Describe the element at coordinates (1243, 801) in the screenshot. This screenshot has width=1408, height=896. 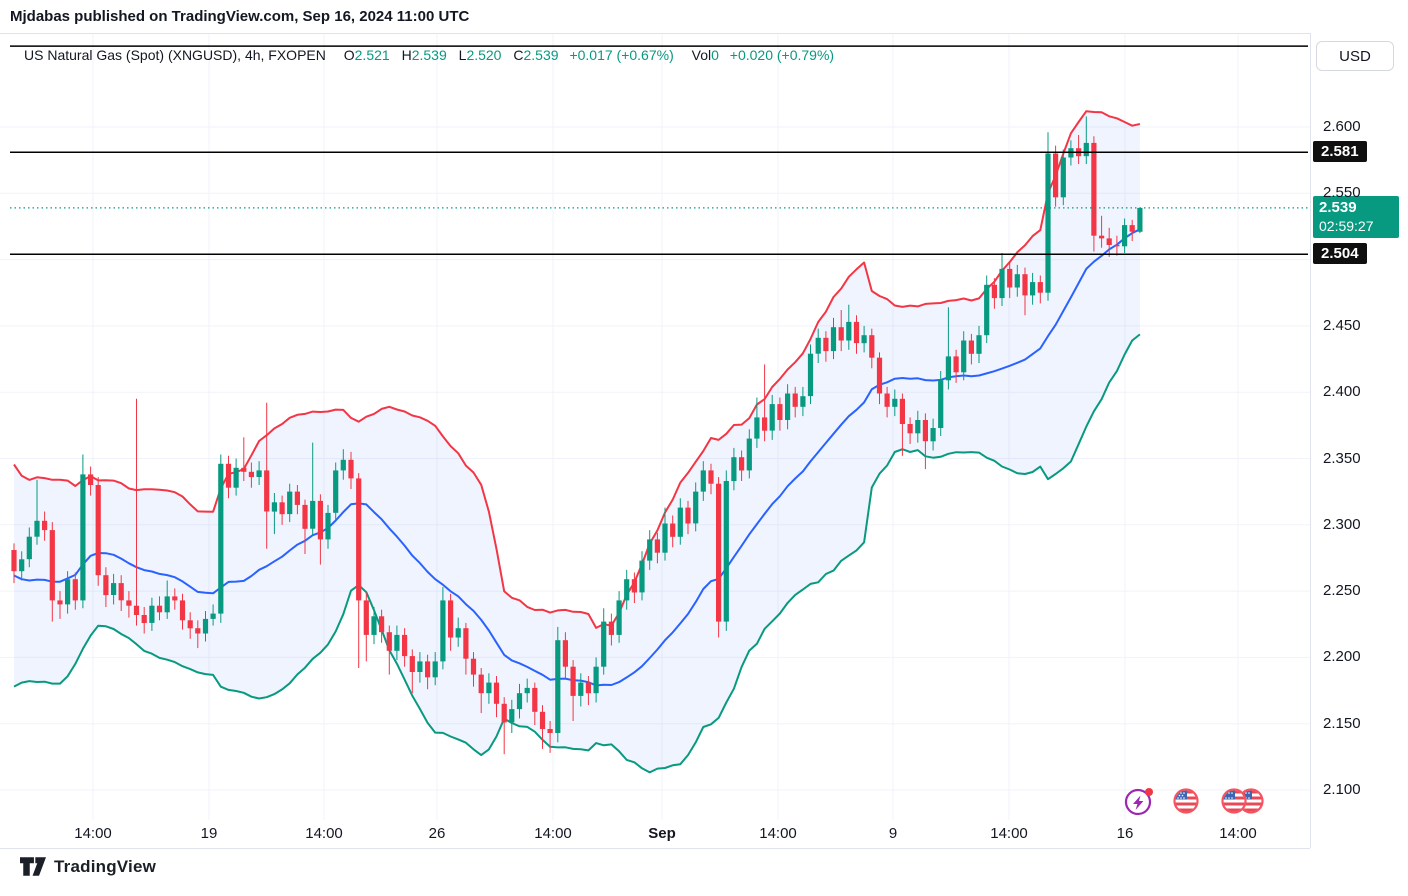
I see `us-flag-pair-event-icon` at that location.